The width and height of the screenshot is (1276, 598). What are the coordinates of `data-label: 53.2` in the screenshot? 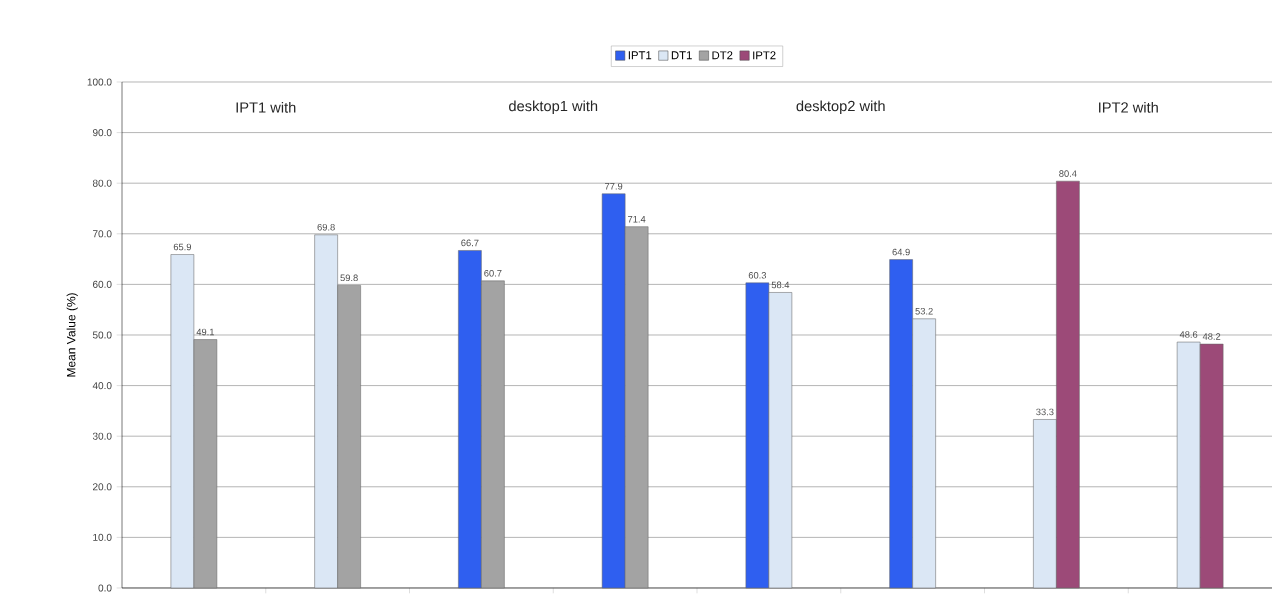 It's located at (924, 311).